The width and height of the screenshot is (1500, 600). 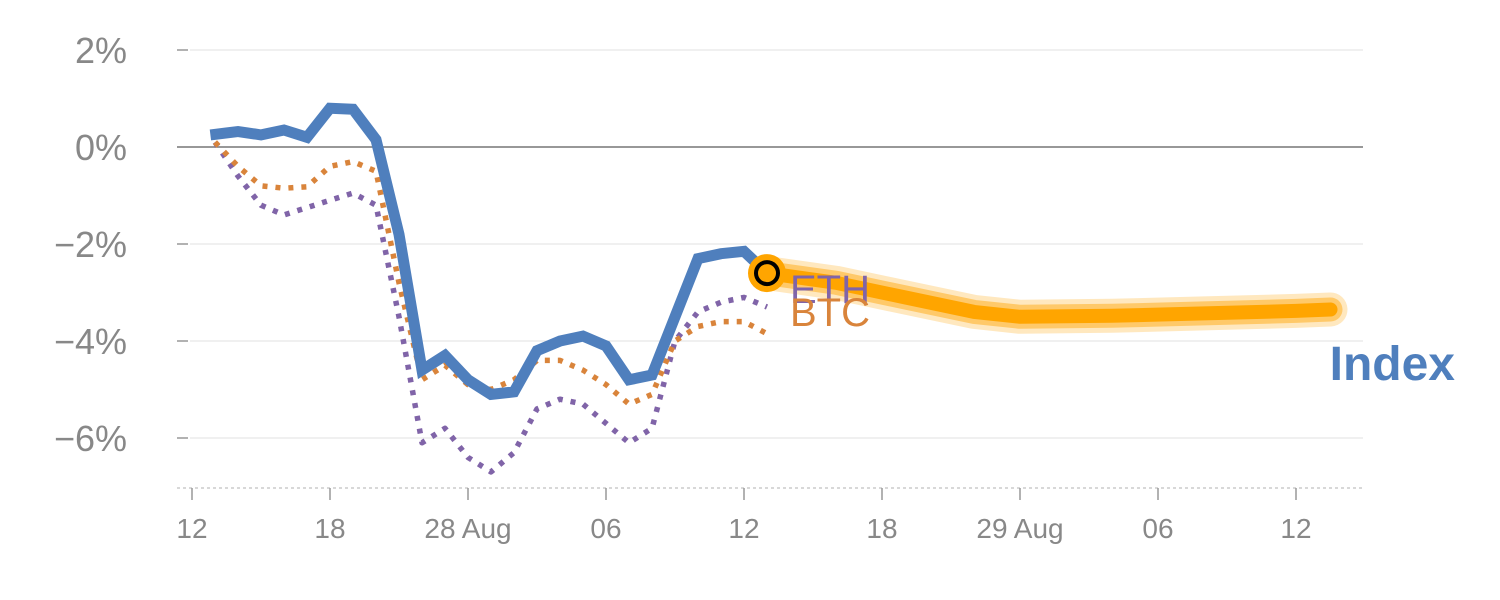 I want to click on x-tick-label: 29 Aug, so click(x=1019, y=528).